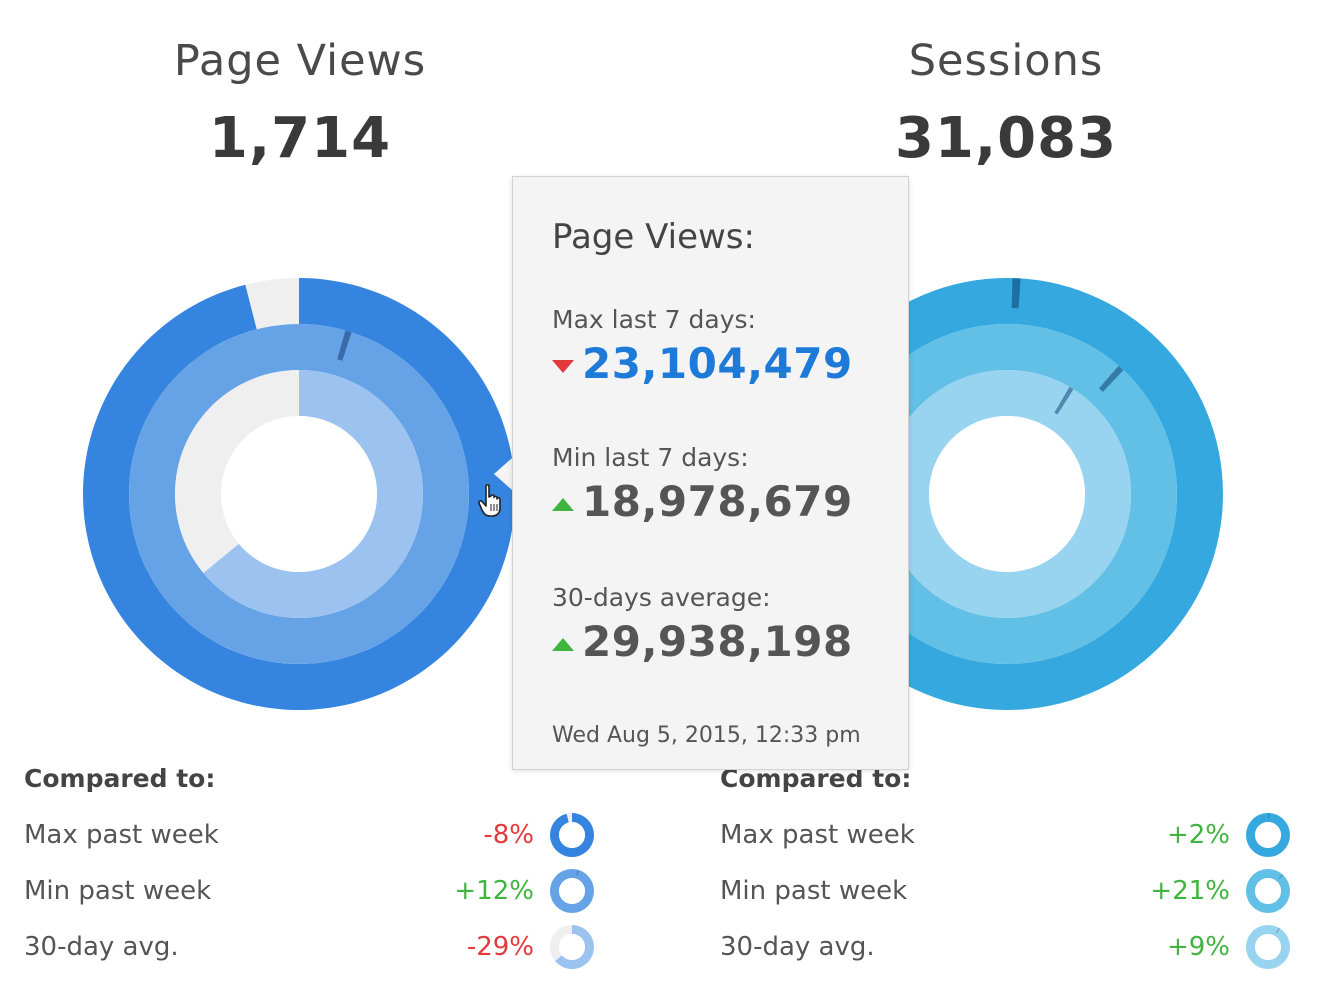  What do you see at coordinates (563, 366) in the screenshot?
I see `down-arrow-icon` at bounding box center [563, 366].